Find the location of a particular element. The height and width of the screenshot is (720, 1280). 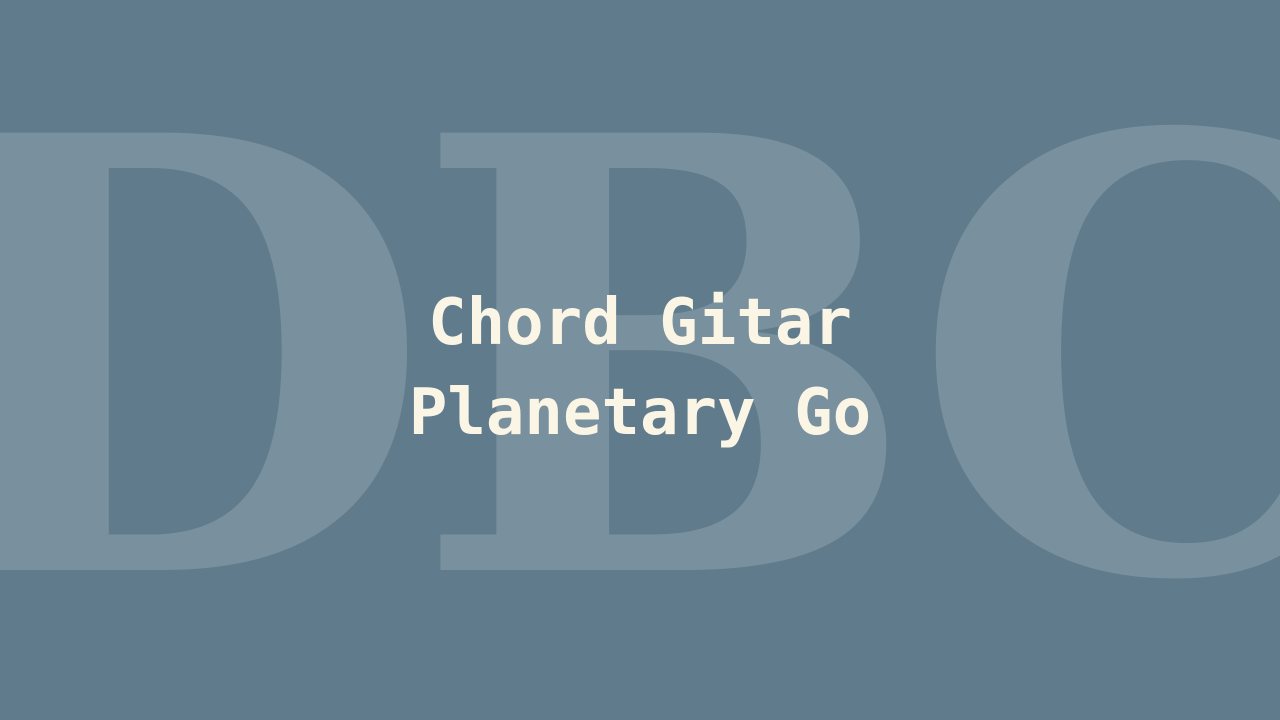

title-line-1: Chord Gitar is located at coordinates (640, 323).